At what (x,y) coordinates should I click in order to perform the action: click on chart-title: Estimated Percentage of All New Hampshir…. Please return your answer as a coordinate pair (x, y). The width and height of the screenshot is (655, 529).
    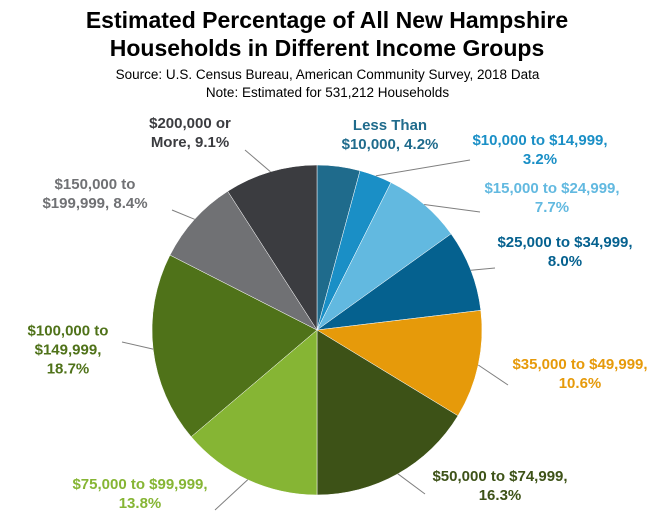
    Looking at the image, I should click on (327, 34).